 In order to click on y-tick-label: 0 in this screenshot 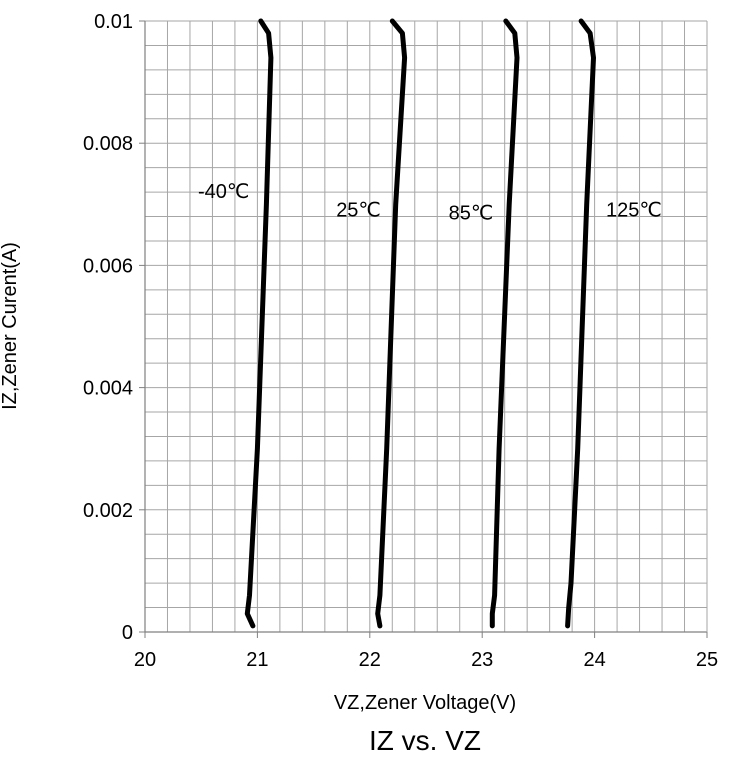, I will do `click(127, 633)`.